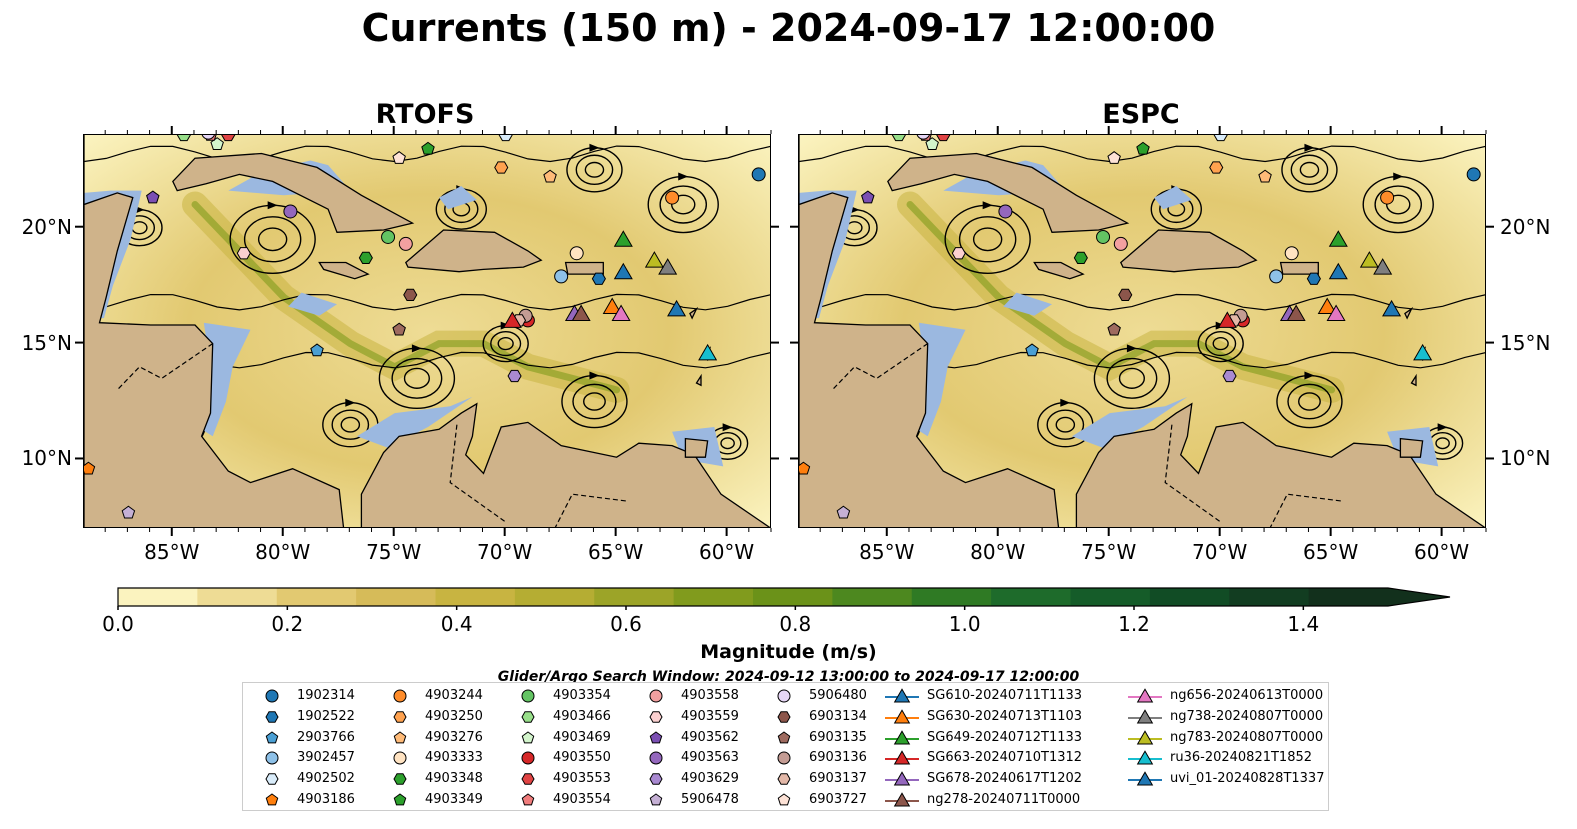 The width and height of the screenshot is (1577, 829). What do you see at coordinates (326, 716) in the screenshot?
I see `legend-label: 1902522` at bounding box center [326, 716].